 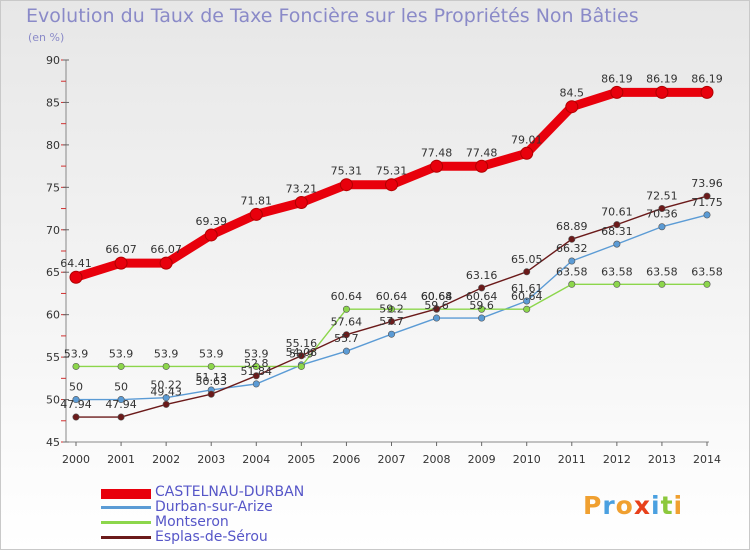 I want to click on y-tick-label: 90, so click(x=53, y=60).